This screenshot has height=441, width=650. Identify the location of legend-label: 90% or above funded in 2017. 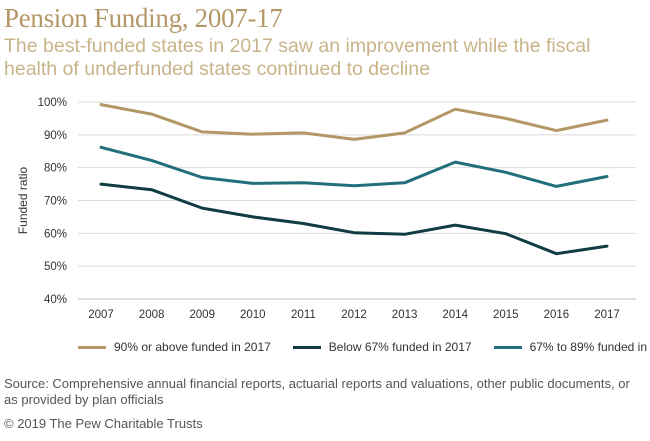
(192, 347).